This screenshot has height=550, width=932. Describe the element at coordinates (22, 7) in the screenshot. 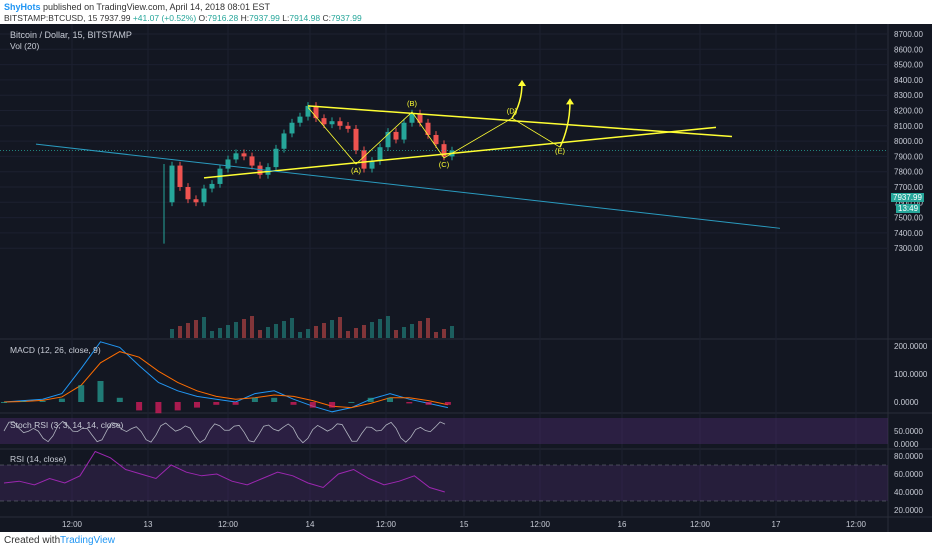

I see `author-link: ShyHots` at that location.